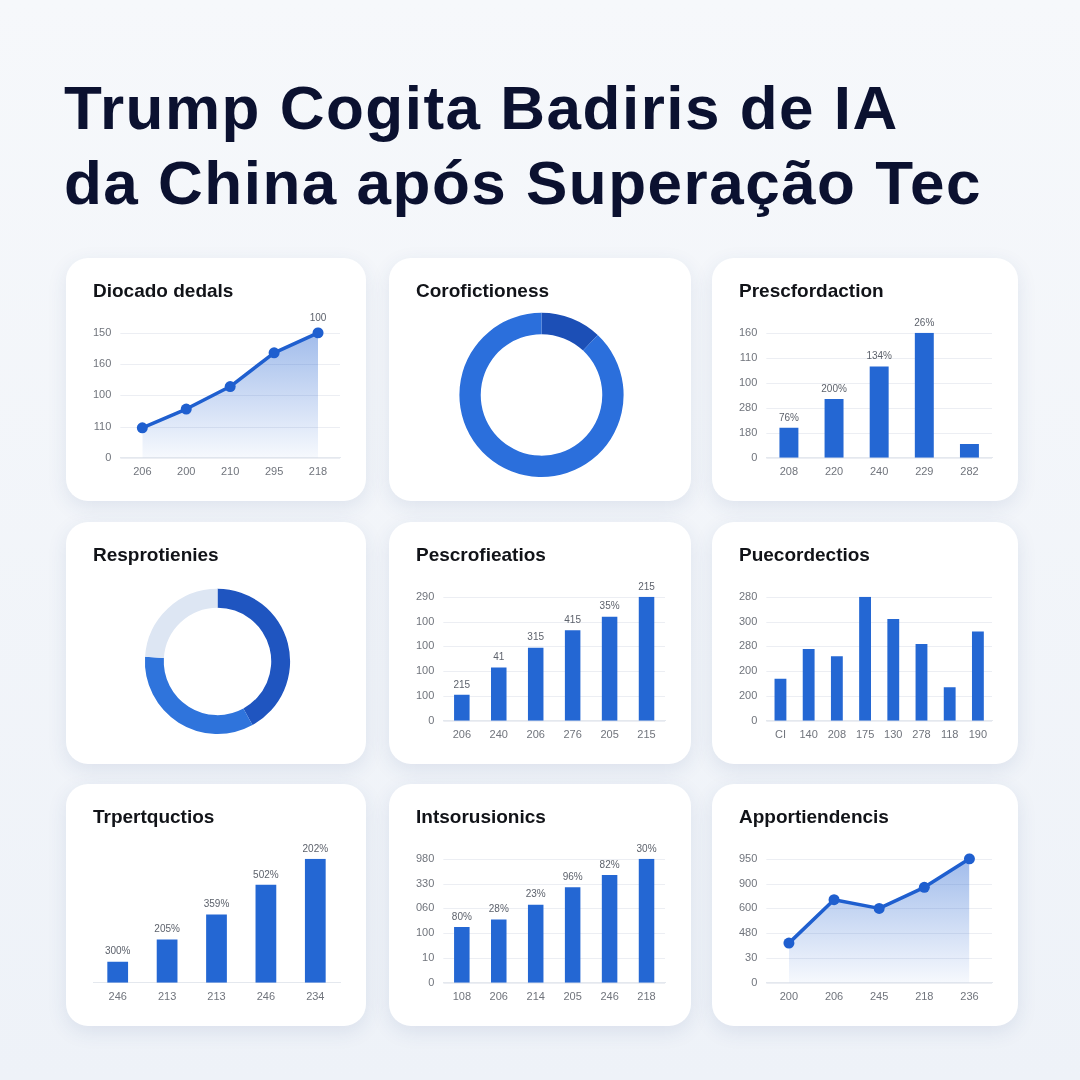  I want to click on text: 180, so click(748, 431).